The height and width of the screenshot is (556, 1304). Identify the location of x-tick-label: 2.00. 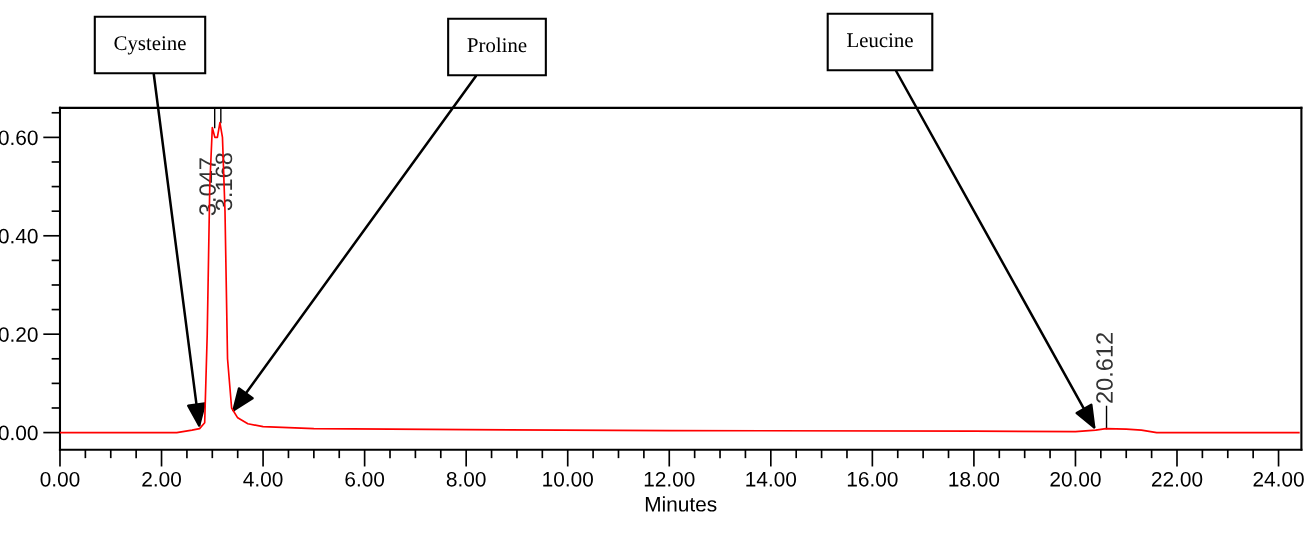
(161, 479).